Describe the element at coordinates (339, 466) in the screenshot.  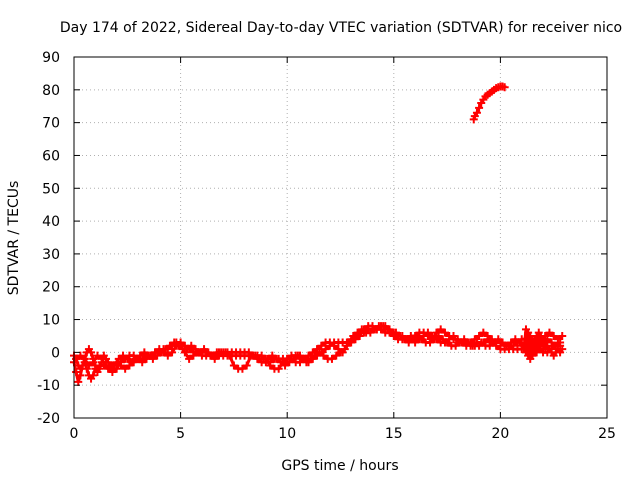
I see `x-axis-label: GPS time / hours` at that location.